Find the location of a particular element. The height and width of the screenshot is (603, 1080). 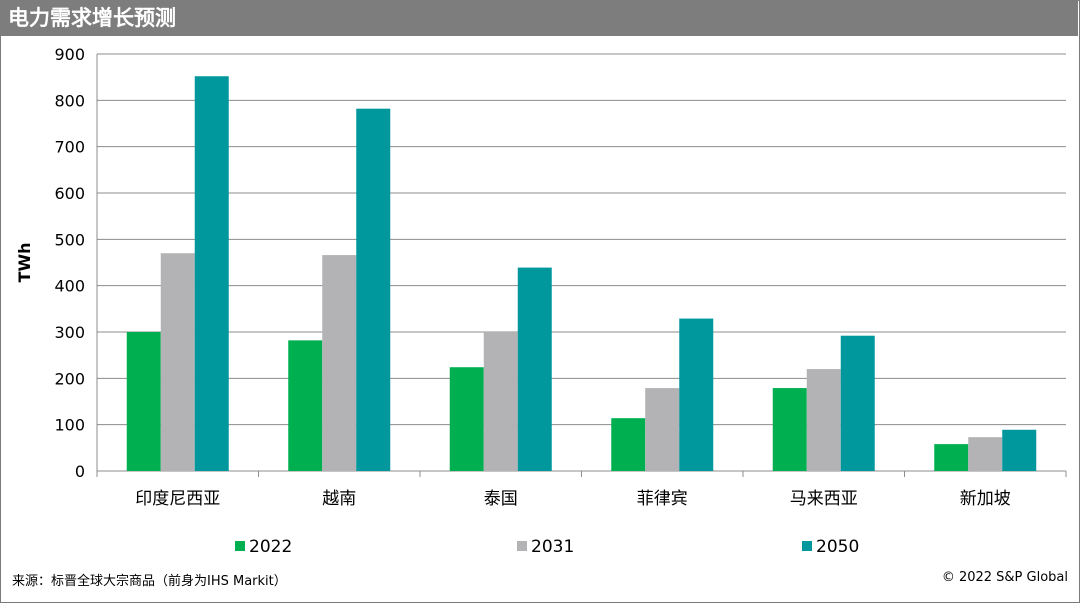

copyright-note: © 2022 S&P Global is located at coordinates (1004, 577).